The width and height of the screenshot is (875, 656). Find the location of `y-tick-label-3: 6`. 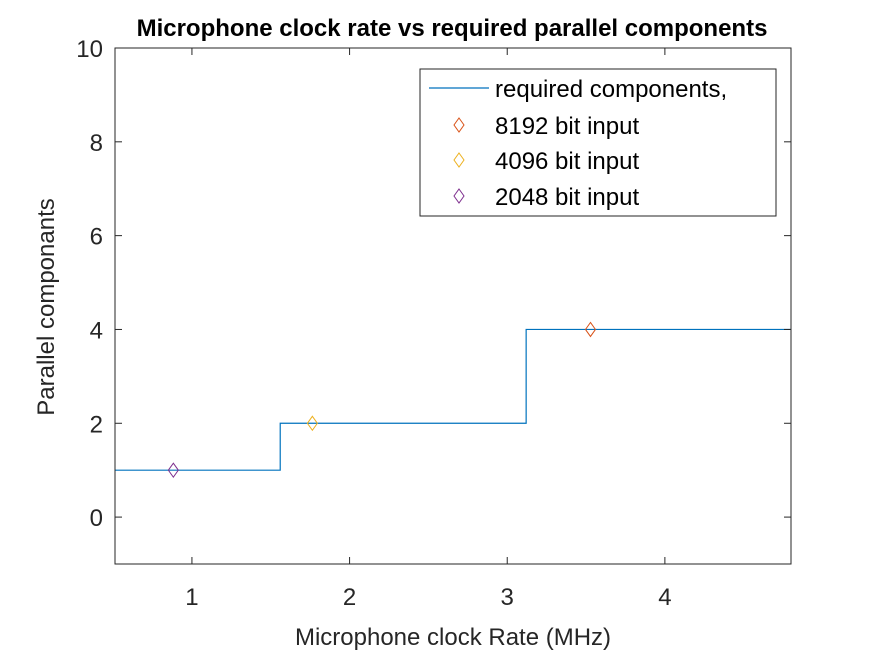

y-tick-label-3: 6 is located at coordinates (96, 237).